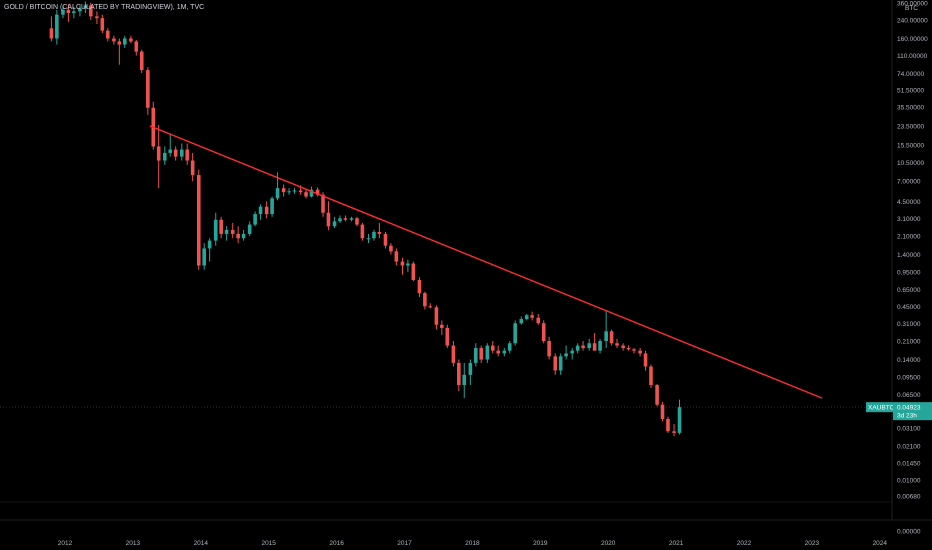 This screenshot has width=932, height=550. What do you see at coordinates (909, 481) in the screenshot?
I see `price-tick-label: 0.01000` at bounding box center [909, 481].